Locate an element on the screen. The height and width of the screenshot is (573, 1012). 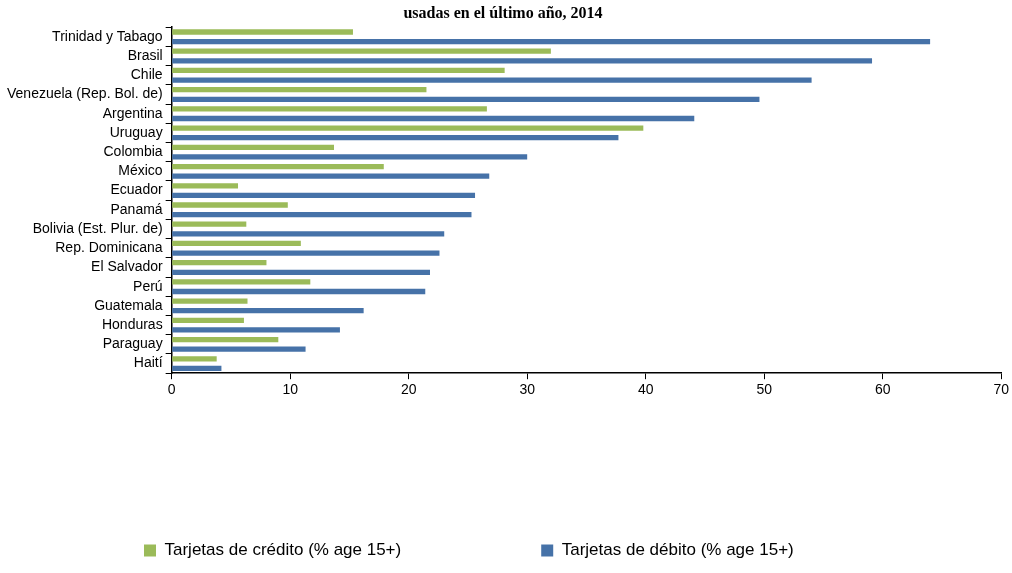
x-tick-label: 10 is located at coordinates (290, 389).